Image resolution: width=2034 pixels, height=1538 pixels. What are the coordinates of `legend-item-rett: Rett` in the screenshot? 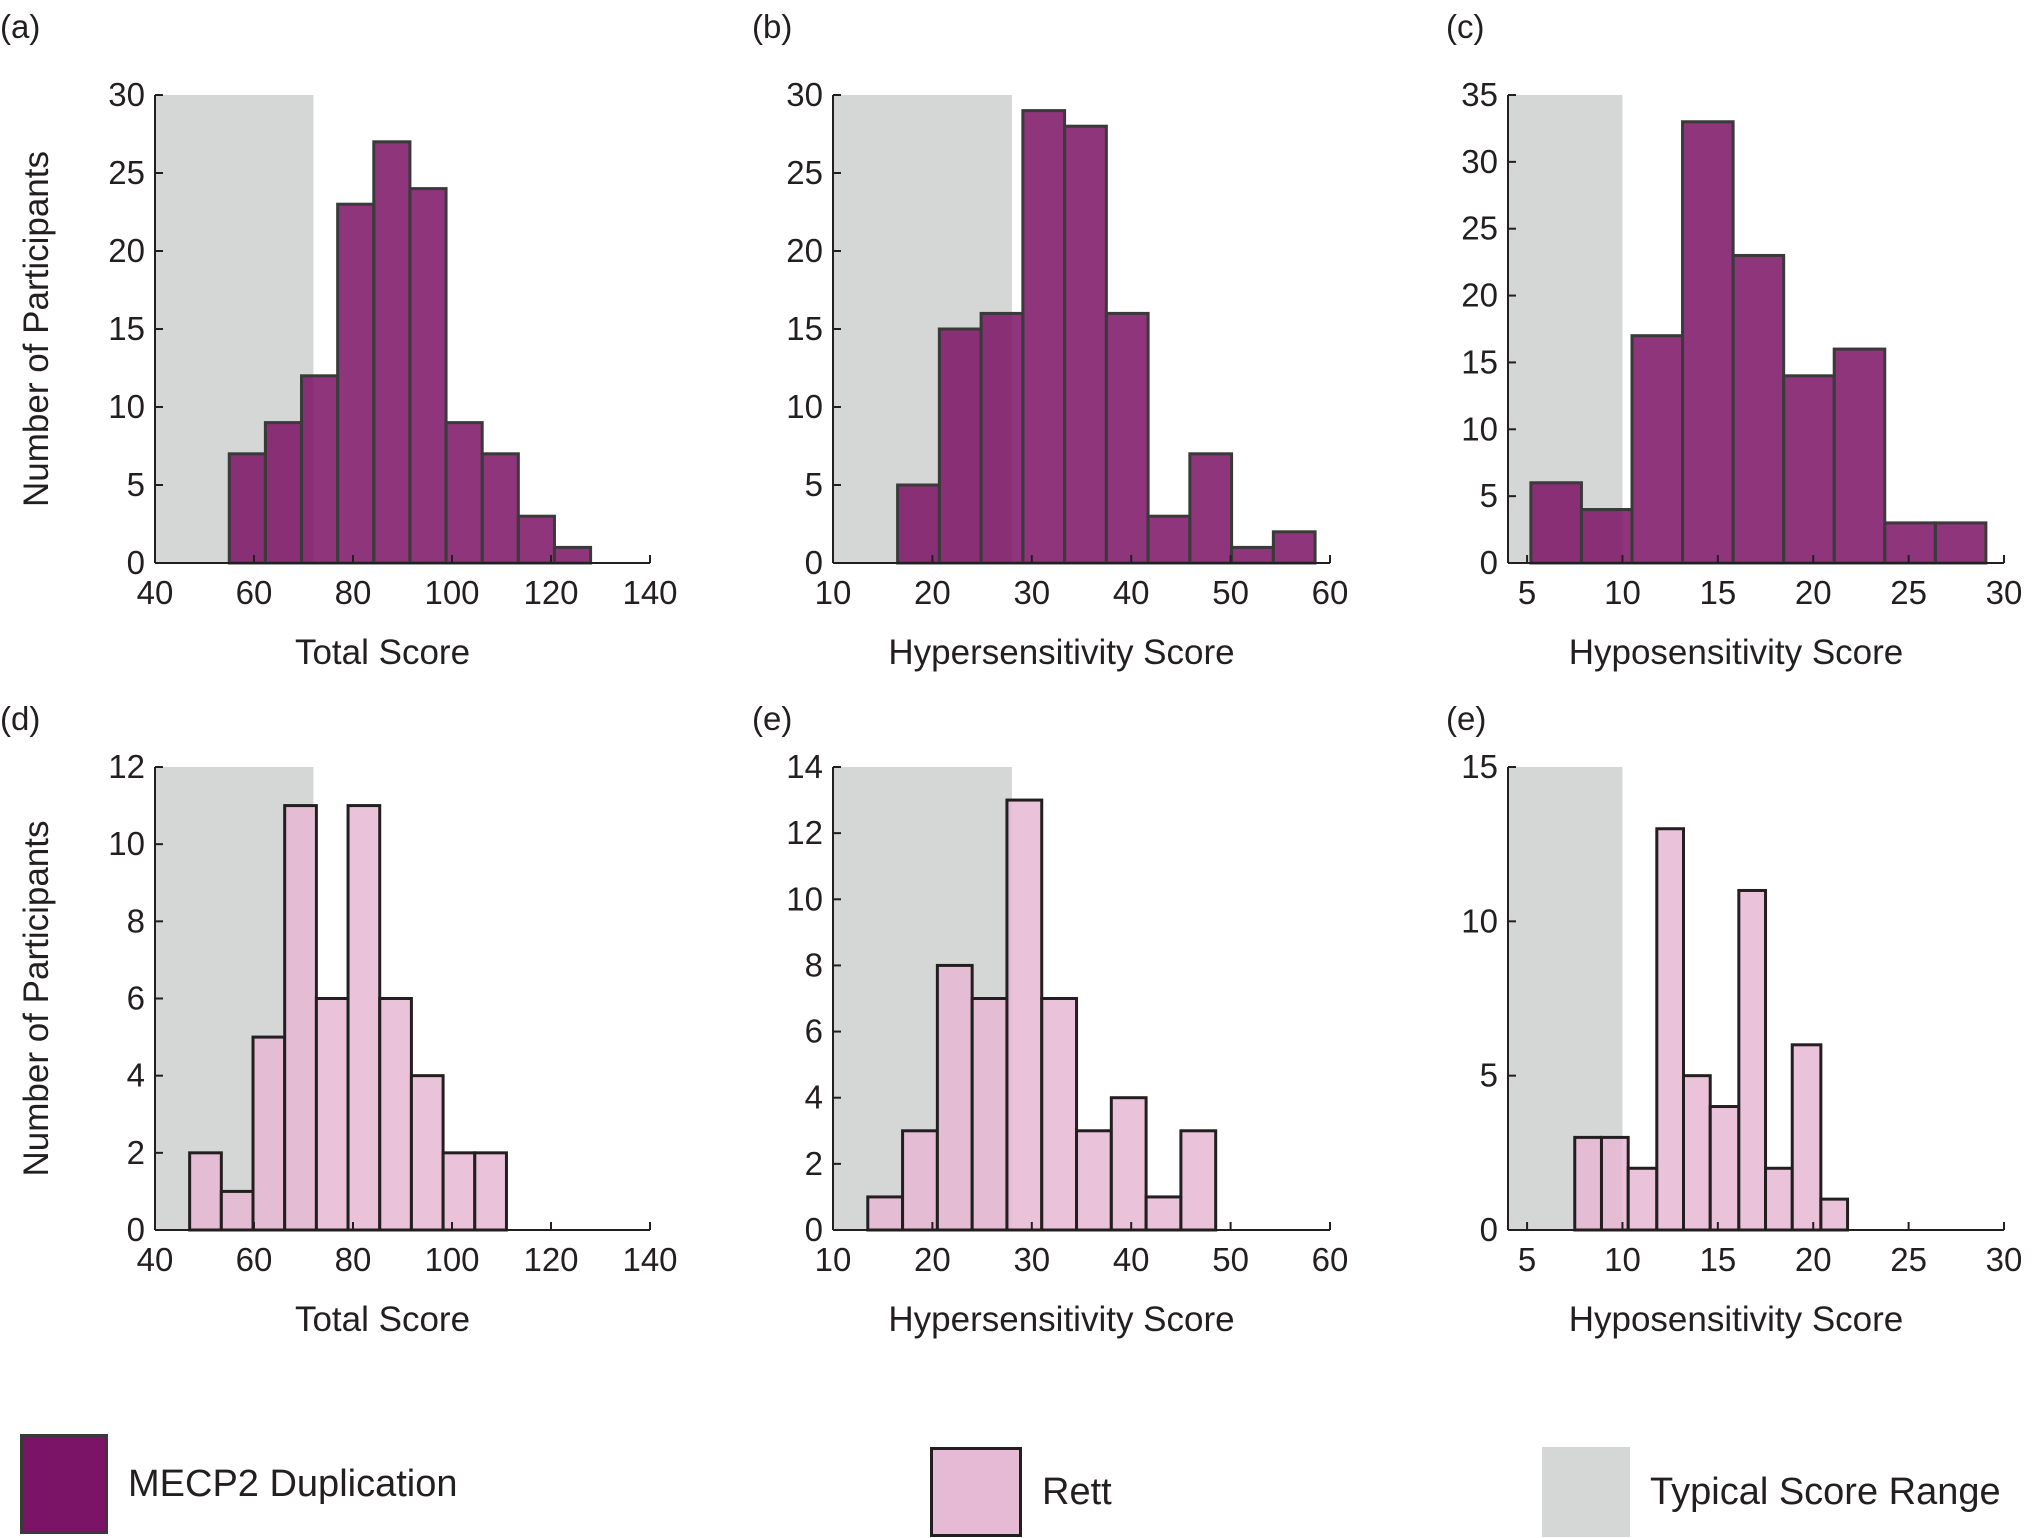 It's located at (1021, 1492).